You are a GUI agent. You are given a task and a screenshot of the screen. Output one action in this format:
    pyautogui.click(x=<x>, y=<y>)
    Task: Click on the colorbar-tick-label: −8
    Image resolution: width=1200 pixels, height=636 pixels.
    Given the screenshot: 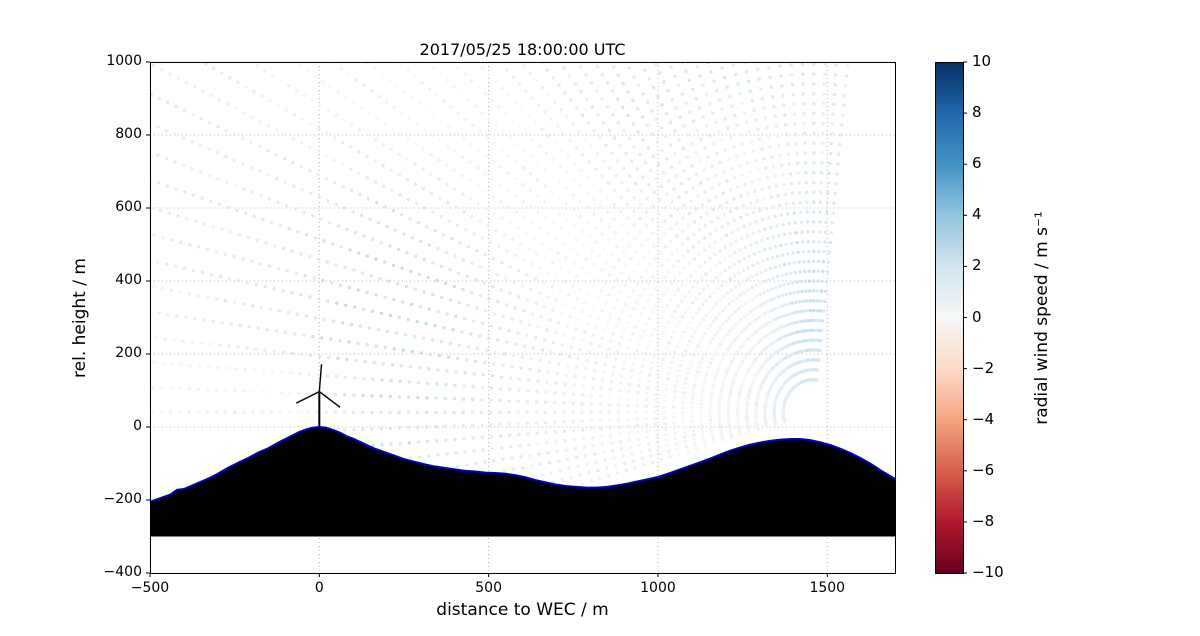 What is the action you would take?
    pyautogui.click(x=983, y=520)
    